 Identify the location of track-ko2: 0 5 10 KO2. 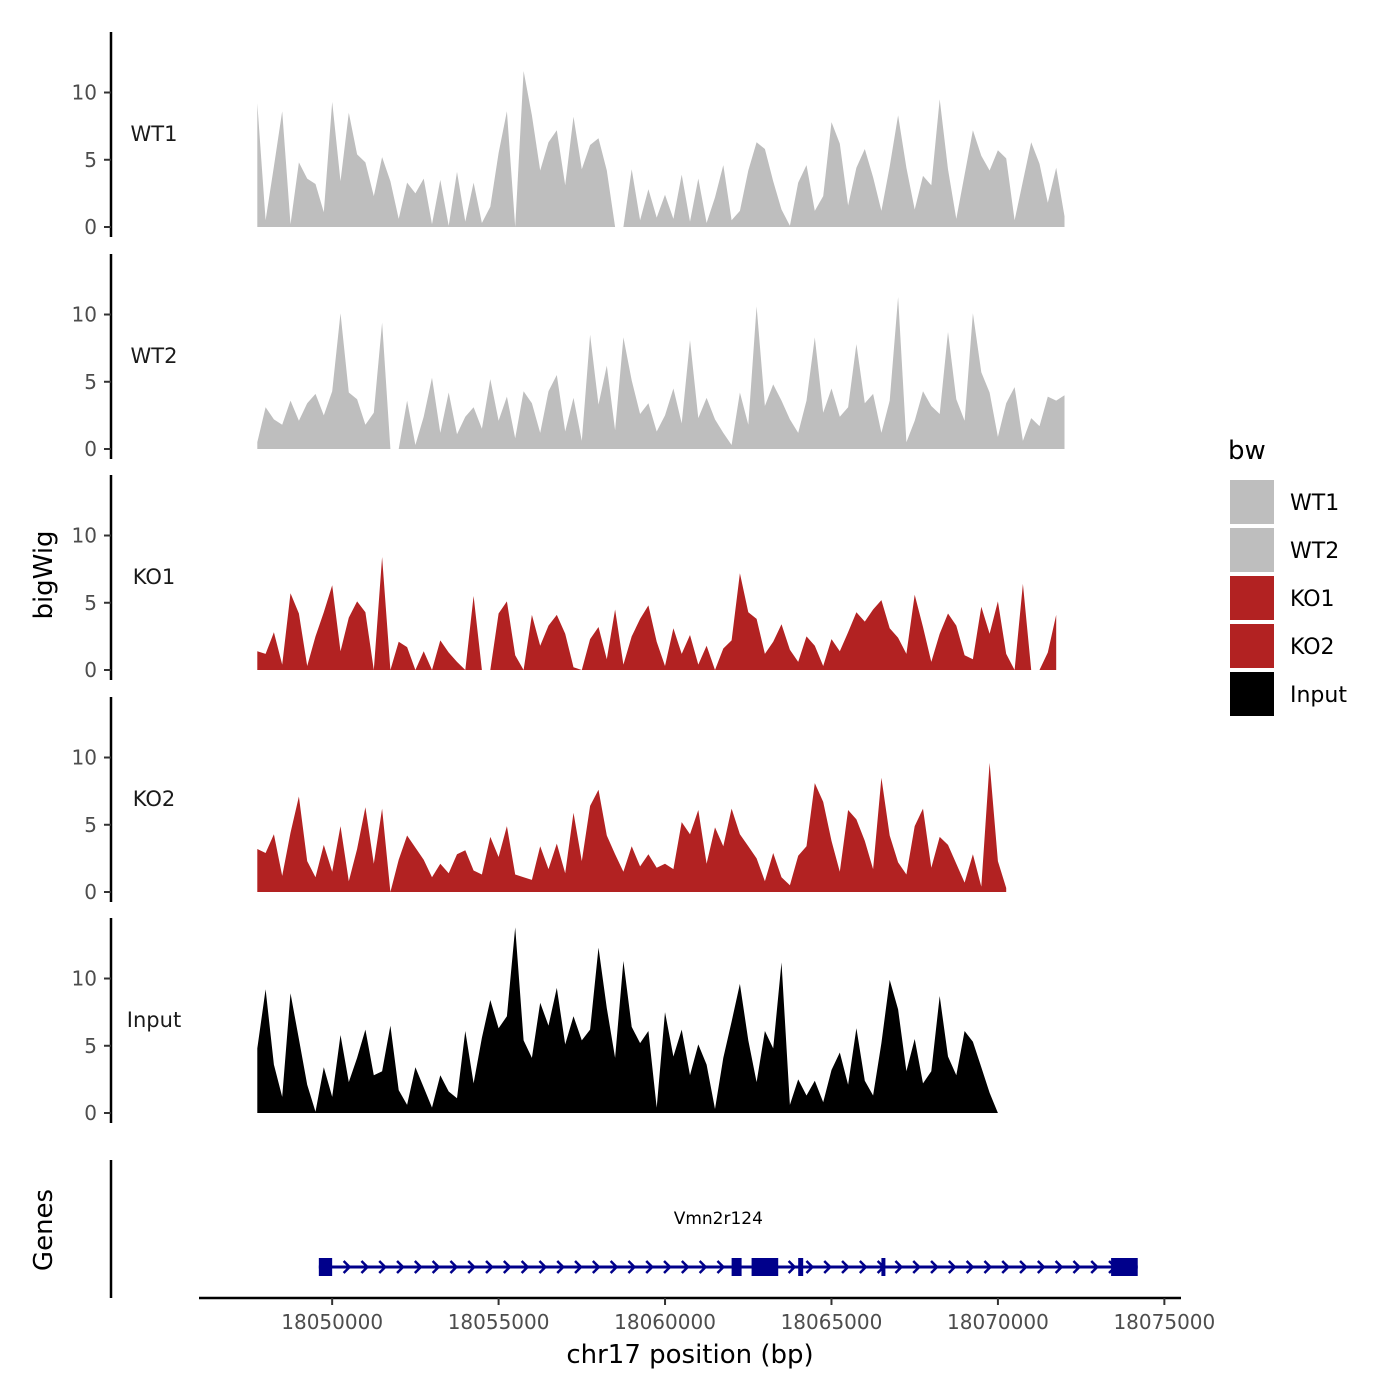
(539, 800).